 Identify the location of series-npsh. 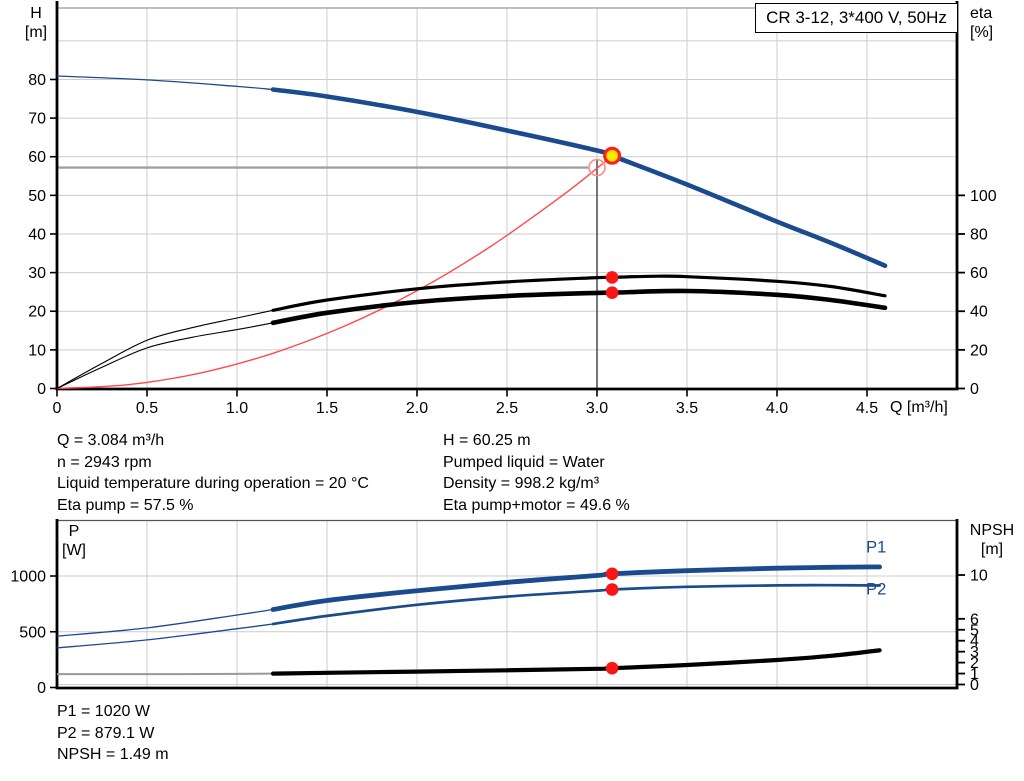
(576, 662).